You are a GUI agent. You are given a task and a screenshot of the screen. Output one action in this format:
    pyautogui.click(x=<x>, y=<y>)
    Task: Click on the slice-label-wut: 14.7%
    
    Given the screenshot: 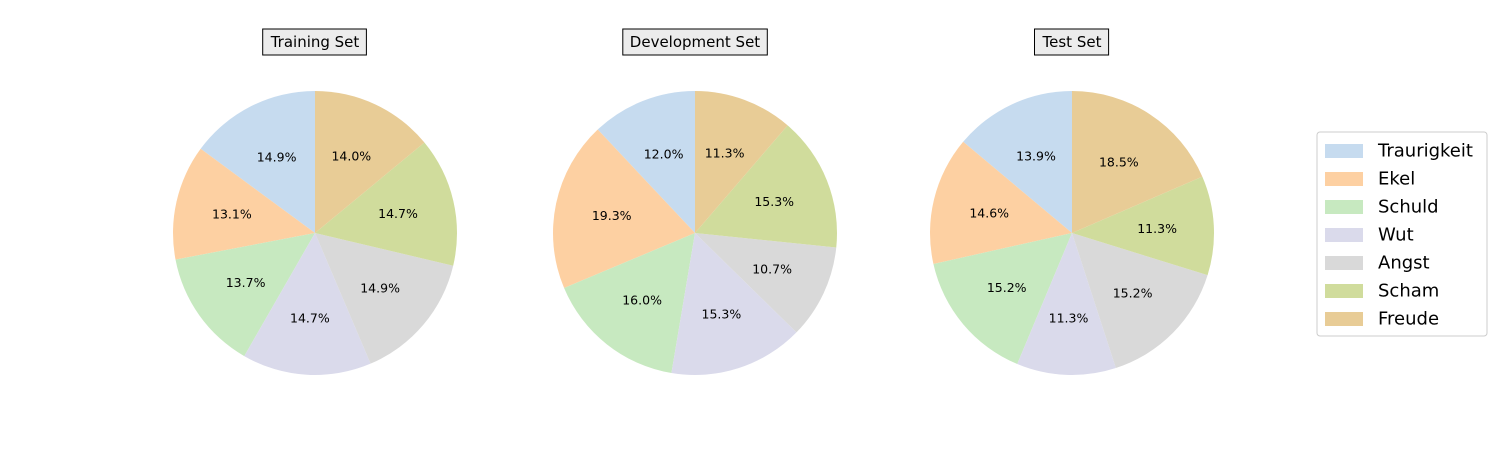 What is the action you would take?
    pyautogui.click(x=310, y=318)
    